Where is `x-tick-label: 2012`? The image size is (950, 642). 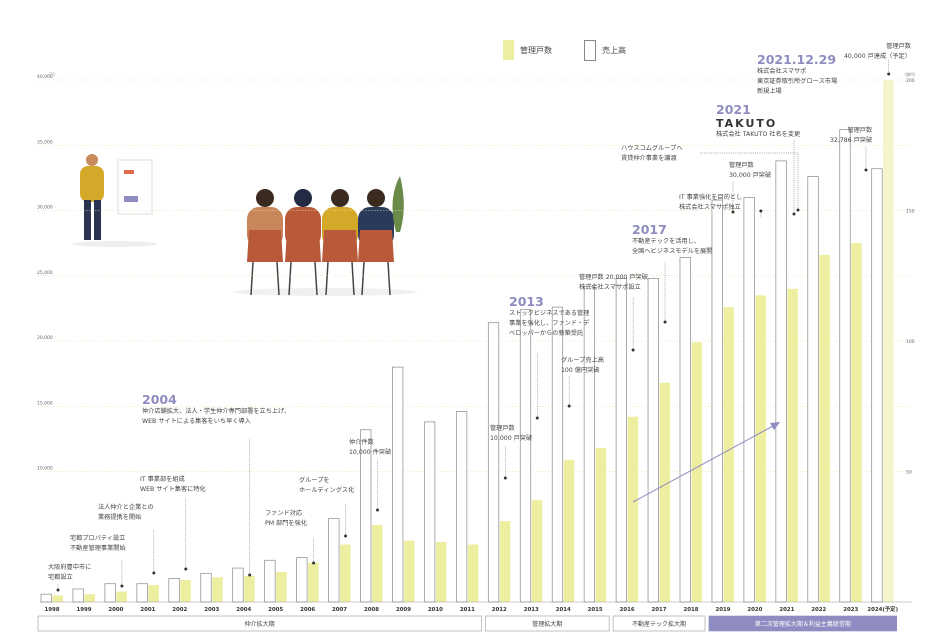
x-tick-label: 2012 is located at coordinates (499, 610).